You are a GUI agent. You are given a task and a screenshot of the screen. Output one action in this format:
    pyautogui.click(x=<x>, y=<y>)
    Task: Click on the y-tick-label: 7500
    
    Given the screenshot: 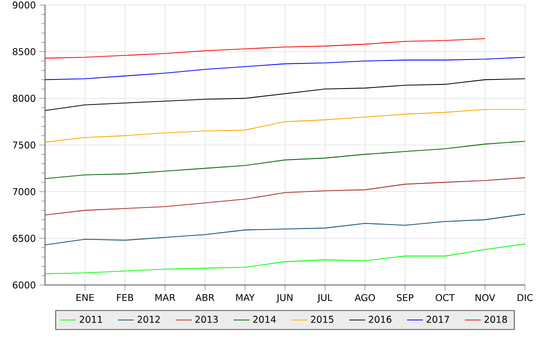 What is the action you would take?
    pyautogui.click(x=24, y=145)
    